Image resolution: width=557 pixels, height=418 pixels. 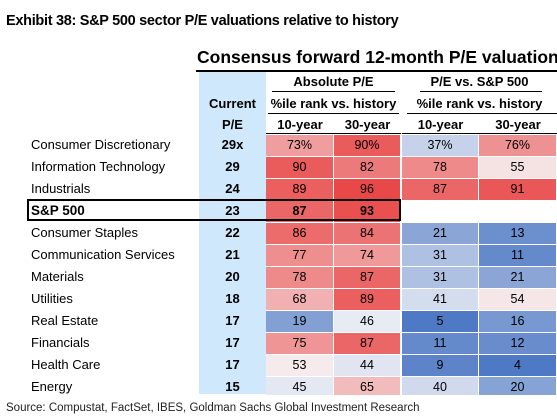 What do you see at coordinates (66, 364) in the screenshot?
I see `sector-name: Health Care` at bounding box center [66, 364].